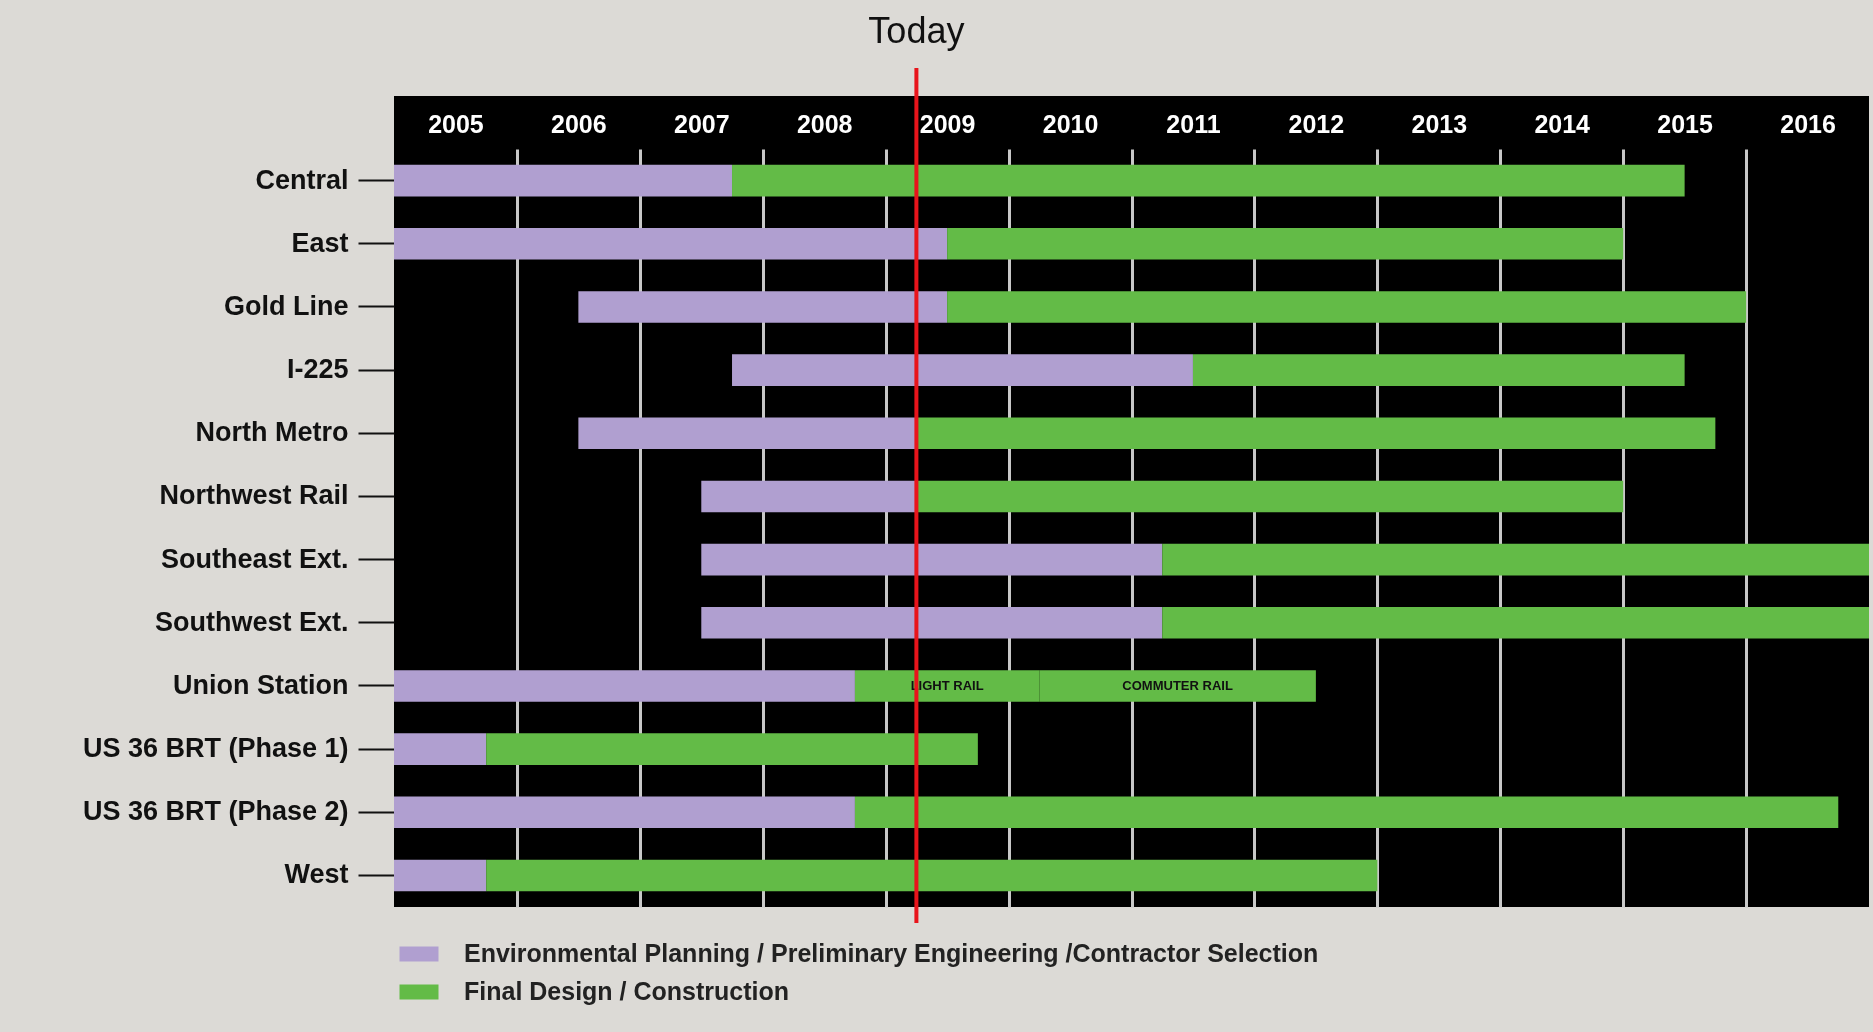 The width and height of the screenshot is (1873, 1032). What do you see at coordinates (1685, 123) in the screenshot?
I see `x-tick-label: 2015` at bounding box center [1685, 123].